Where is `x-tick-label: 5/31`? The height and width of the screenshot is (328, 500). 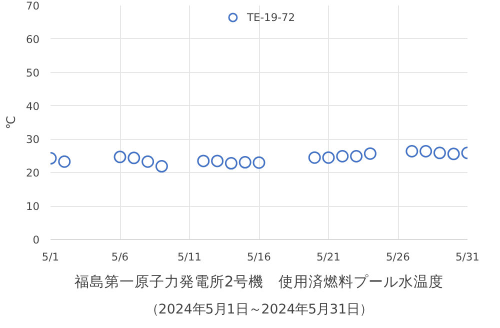 x-tick-label: 5/31 is located at coordinates (468, 257).